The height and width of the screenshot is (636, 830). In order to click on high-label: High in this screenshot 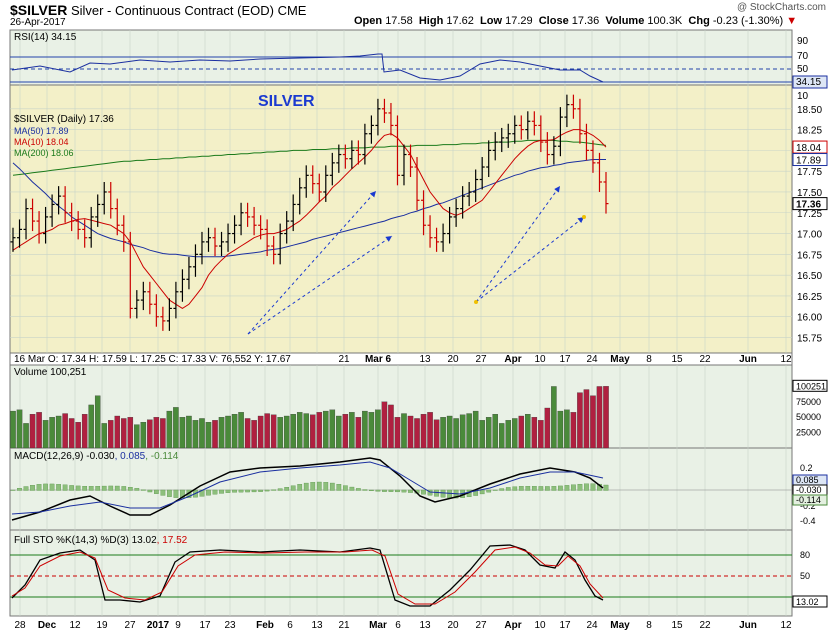, I will do `click(431, 21)`.